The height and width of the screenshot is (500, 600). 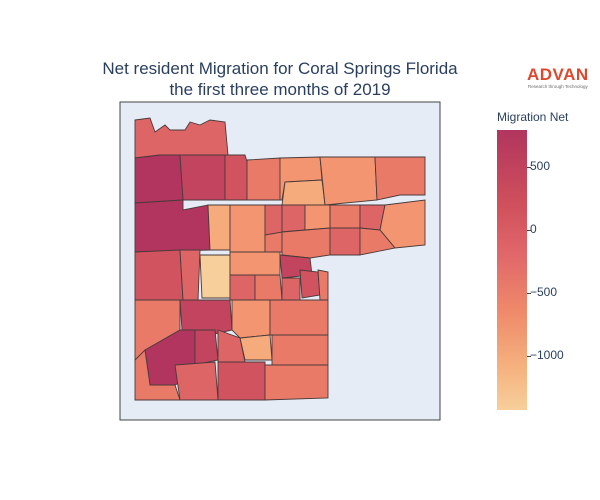 I want to click on colorbar-title: Migration Net, so click(x=533, y=117).